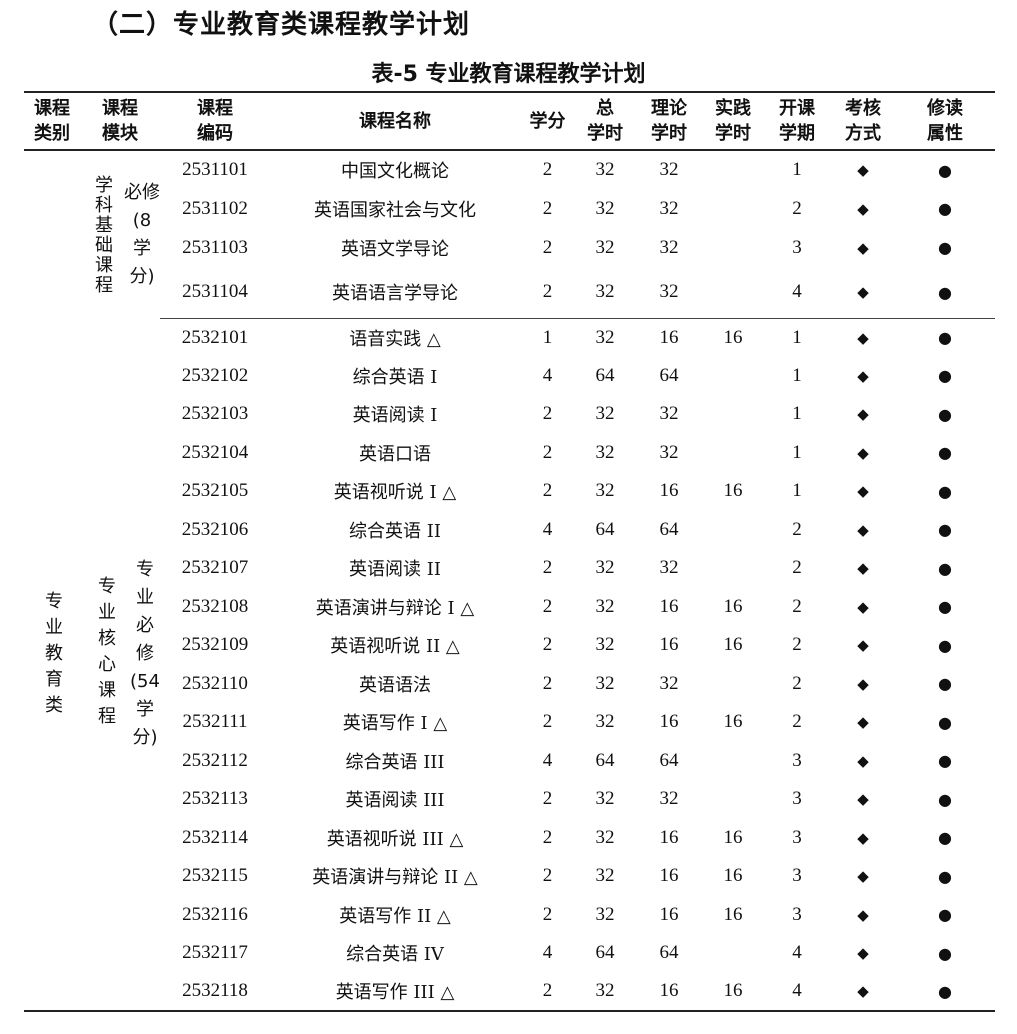 This screenshot has width=1017, height=1034. I want to click on header-credit: 学分, so click(547, 121).